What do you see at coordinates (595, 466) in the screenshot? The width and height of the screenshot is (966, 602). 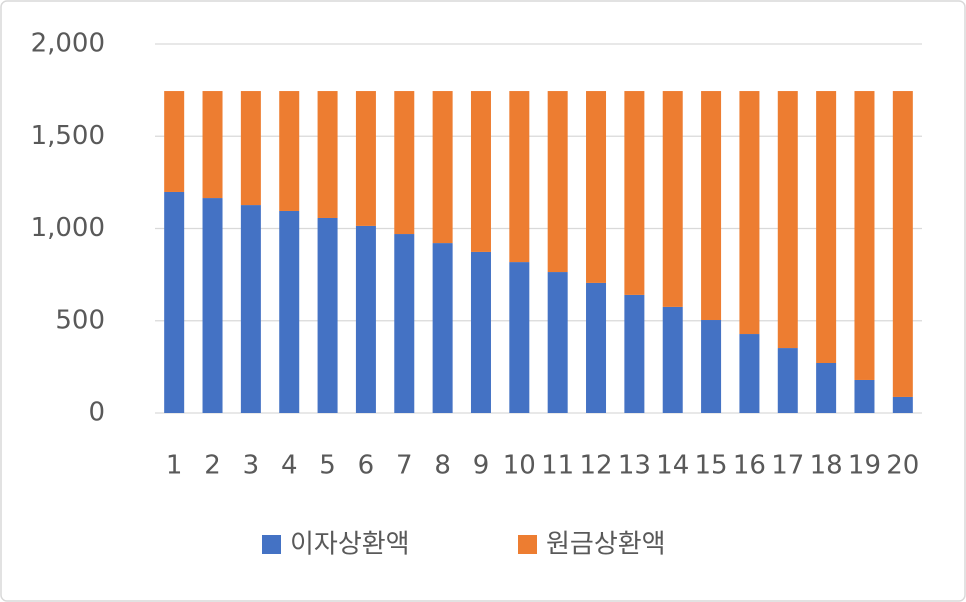 I see `x-tick-label: 12` at bounding box center [595, 466].